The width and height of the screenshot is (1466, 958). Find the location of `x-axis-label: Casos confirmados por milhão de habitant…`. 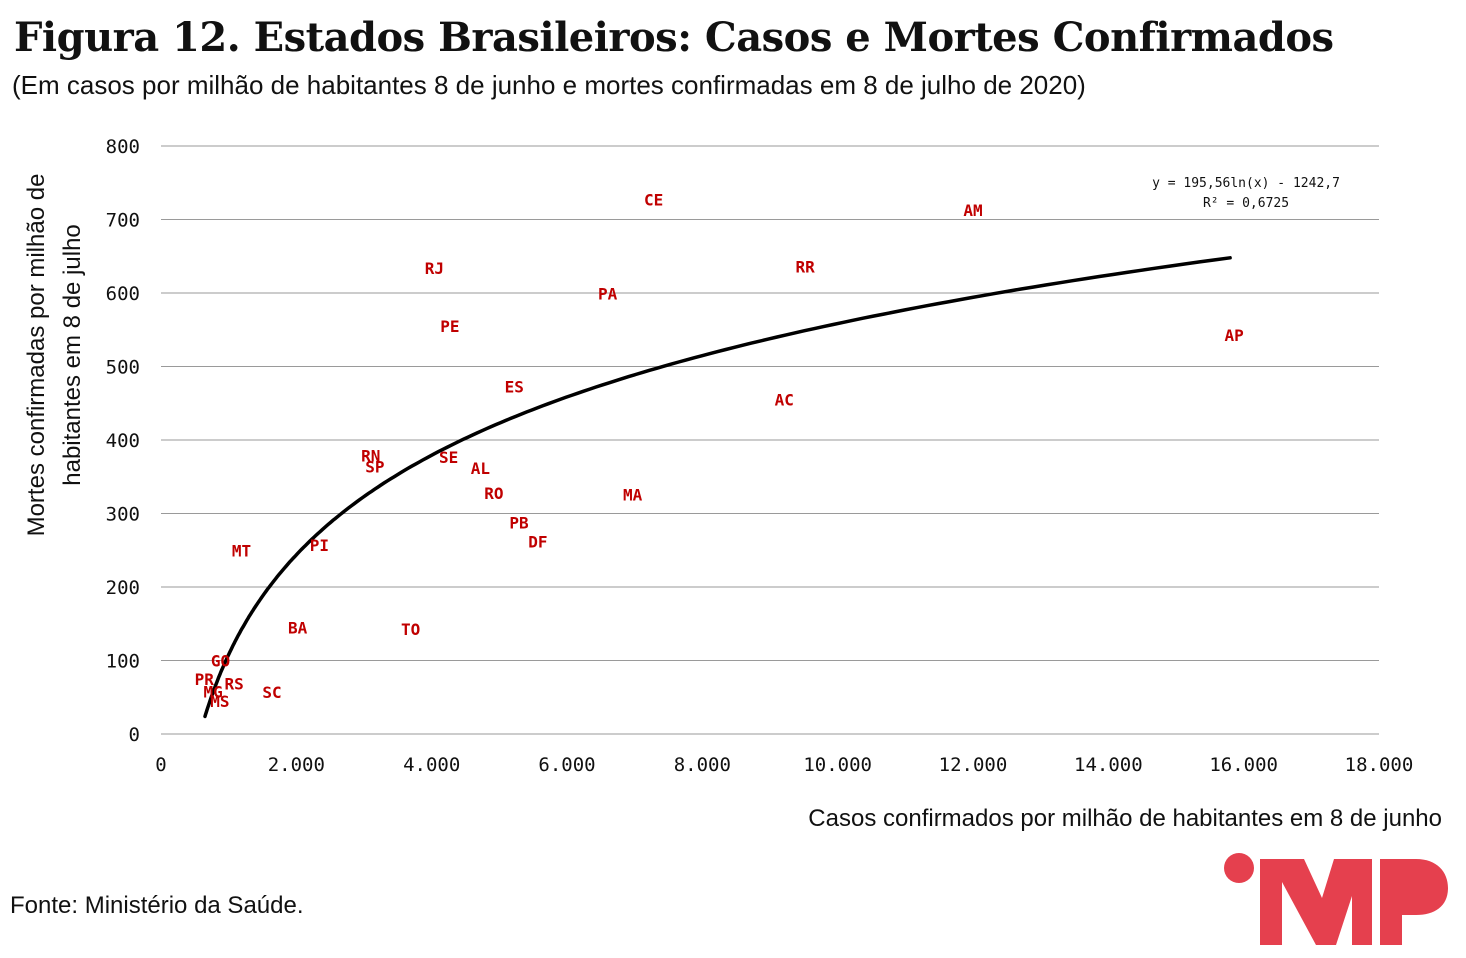

x-axis-label: Casos confirmados por milhão de habitant… is located at coordinates (1125, 818).